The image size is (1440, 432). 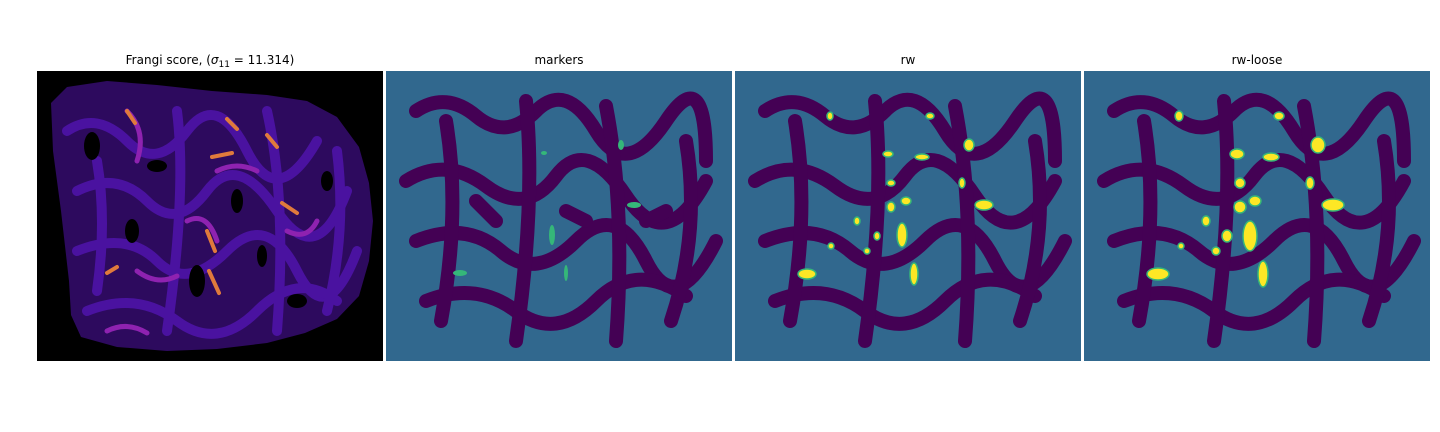 I want to click on frangi-holes, so click(x=208, y=220).